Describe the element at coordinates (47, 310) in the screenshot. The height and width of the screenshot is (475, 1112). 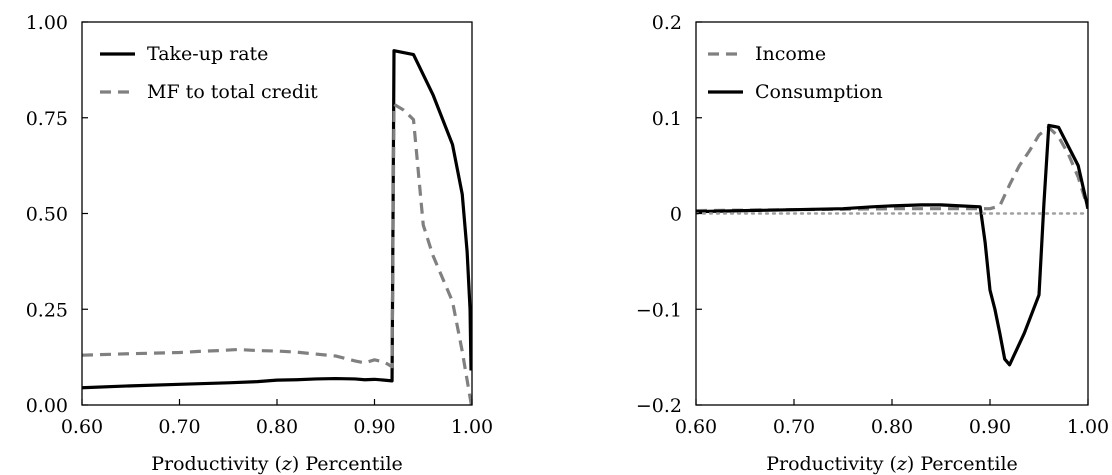
I see `y-tick-label: 0.25` at that location.